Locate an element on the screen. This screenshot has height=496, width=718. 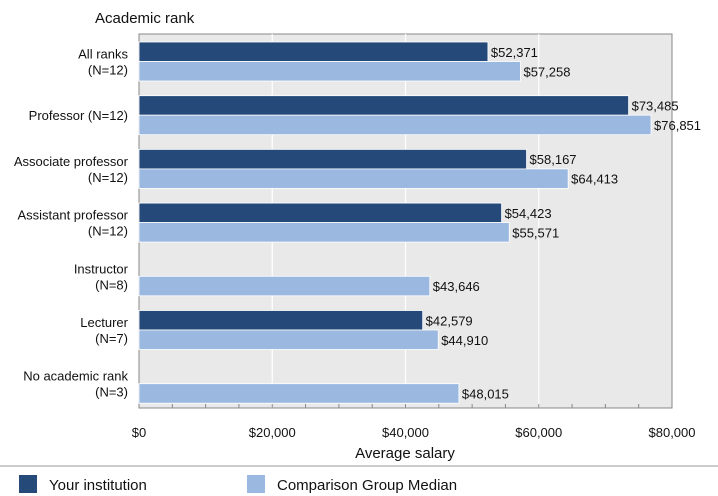
category-label: Assistant professor (N=12) is located at coordinates (72, 223).